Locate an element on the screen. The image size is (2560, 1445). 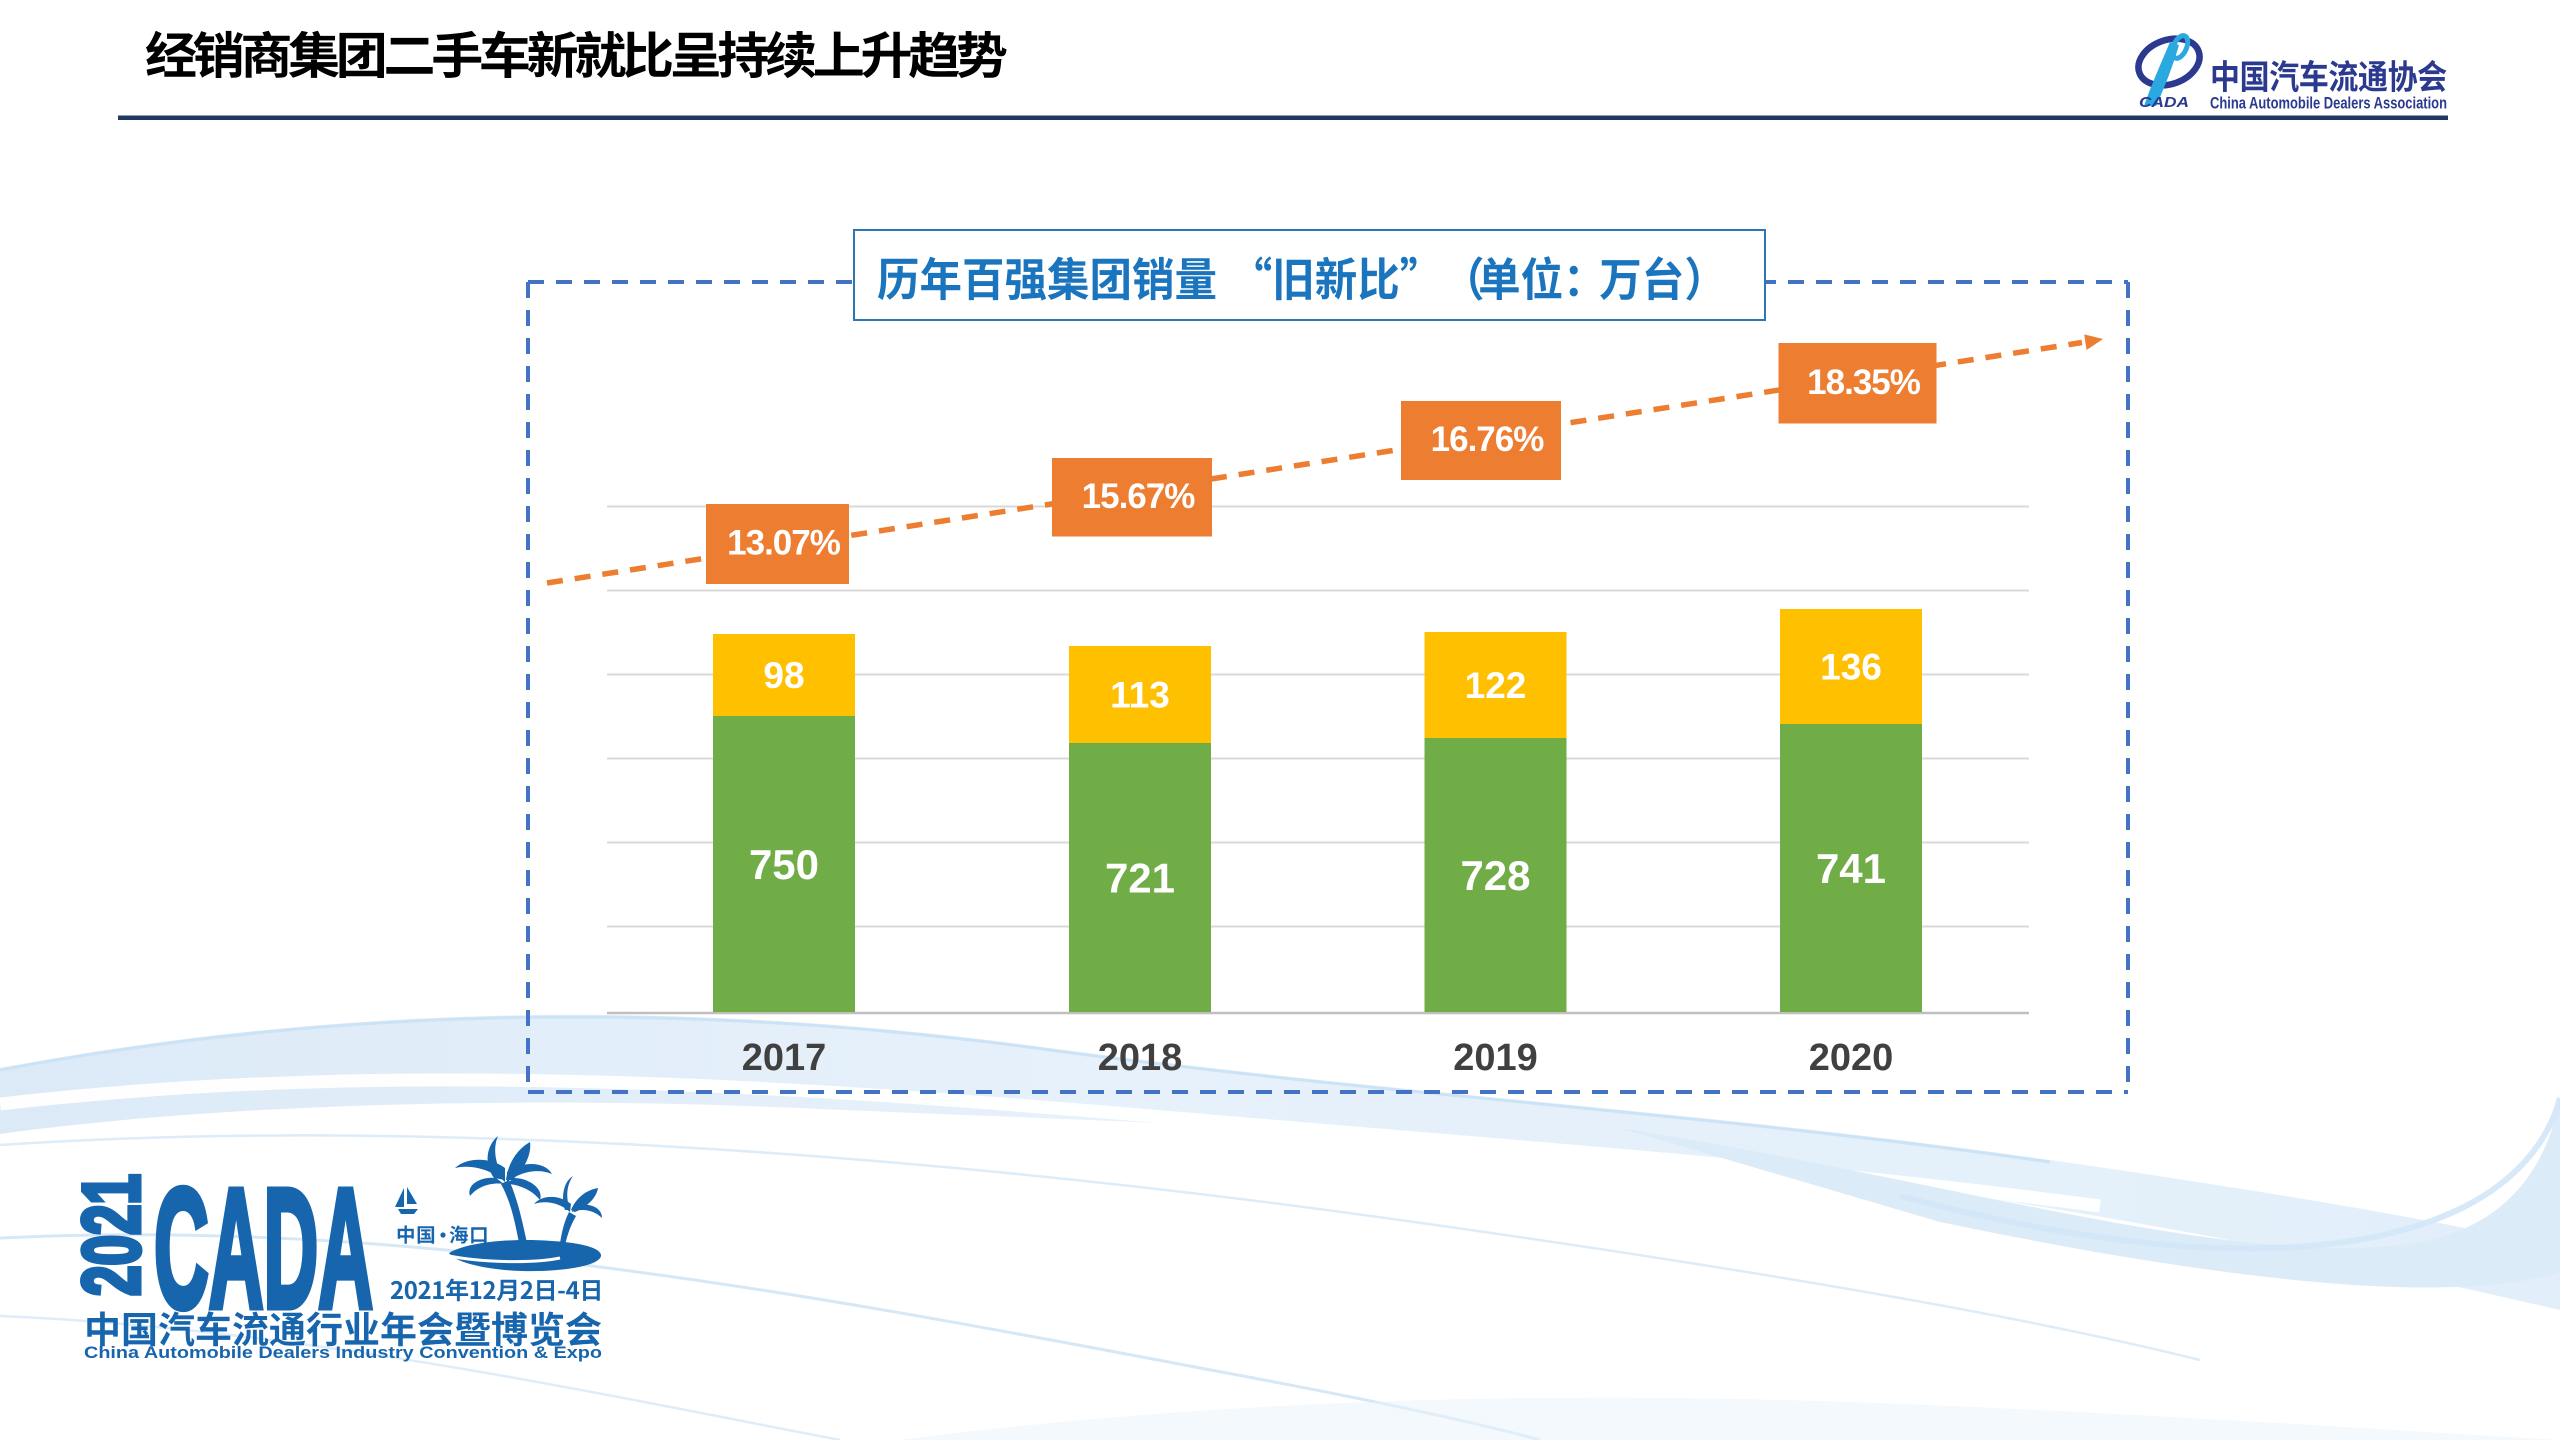
svg-text: 18.35% is located at coordinates (1864, 382).